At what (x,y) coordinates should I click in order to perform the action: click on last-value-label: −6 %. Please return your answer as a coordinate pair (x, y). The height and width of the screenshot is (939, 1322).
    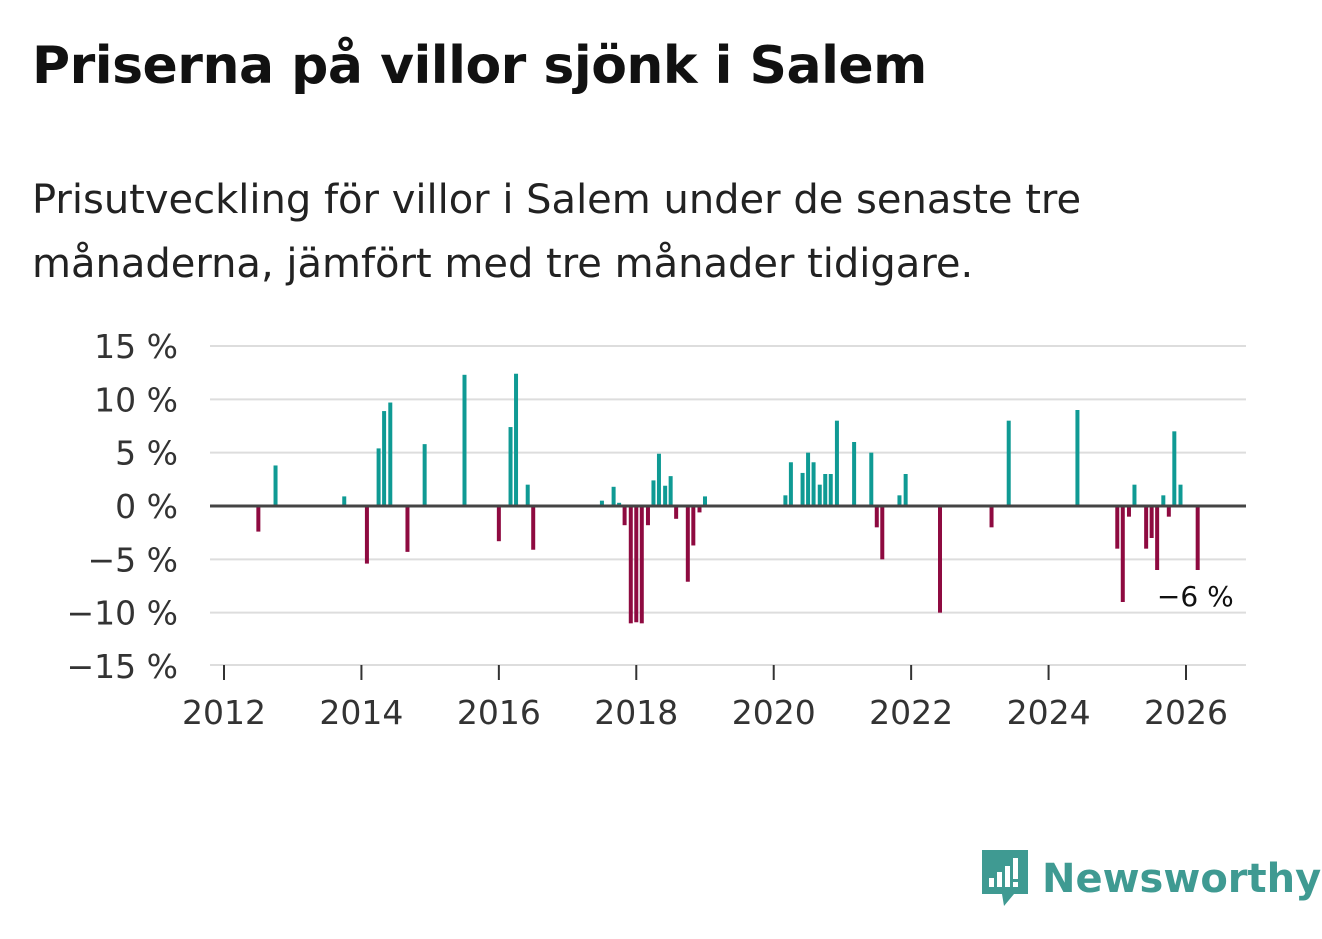
    Looking at the image, I should click on (1195, 596).